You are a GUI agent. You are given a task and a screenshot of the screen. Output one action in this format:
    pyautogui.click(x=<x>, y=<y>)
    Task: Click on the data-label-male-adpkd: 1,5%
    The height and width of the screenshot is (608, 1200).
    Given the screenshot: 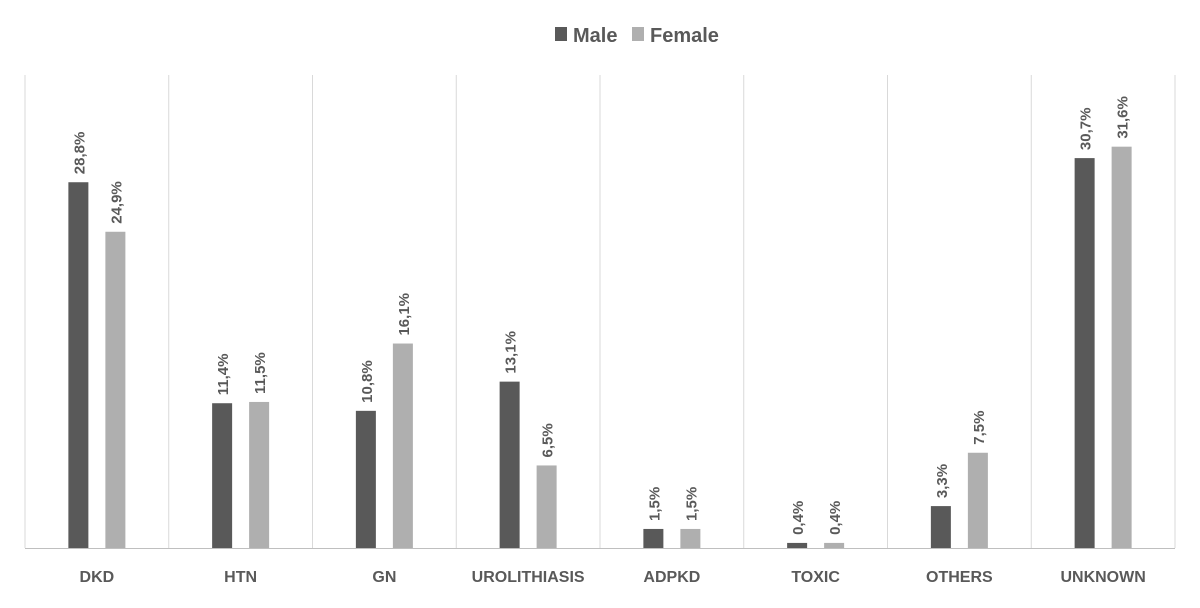 What is the action you would take?
    pyautogui.click(x=654, y=504)
    